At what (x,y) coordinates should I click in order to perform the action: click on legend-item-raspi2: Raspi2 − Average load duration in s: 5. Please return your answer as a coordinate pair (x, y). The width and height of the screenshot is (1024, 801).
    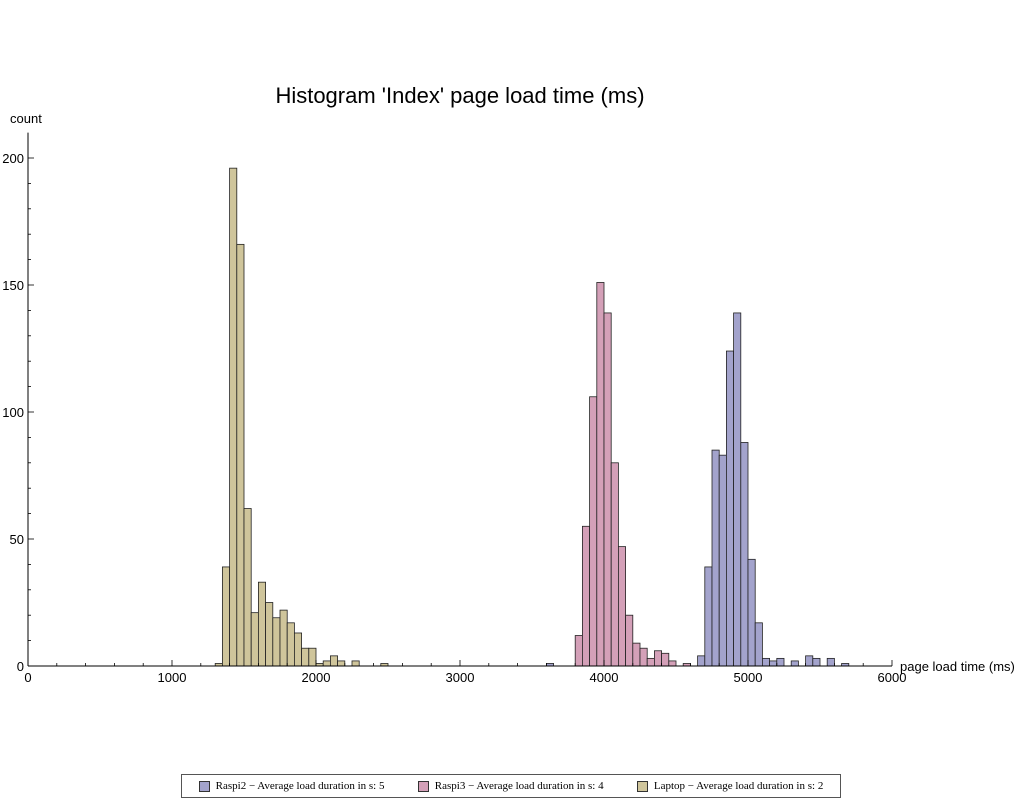
    Looking at the image, I should click on (291, 786).